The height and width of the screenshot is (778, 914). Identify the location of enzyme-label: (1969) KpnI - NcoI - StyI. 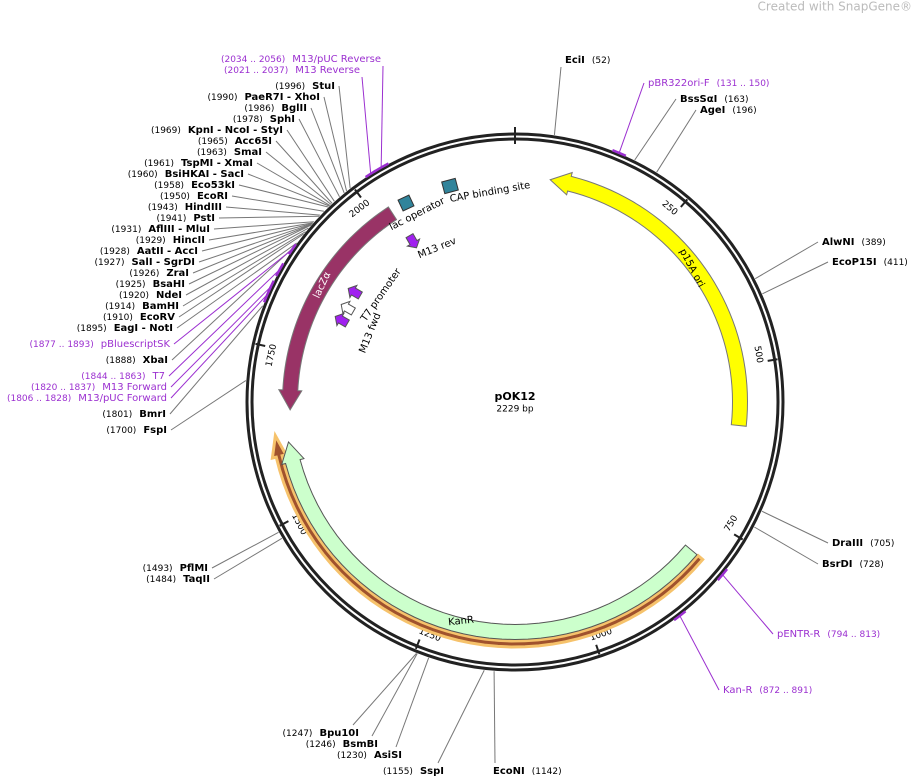
(217, 130).